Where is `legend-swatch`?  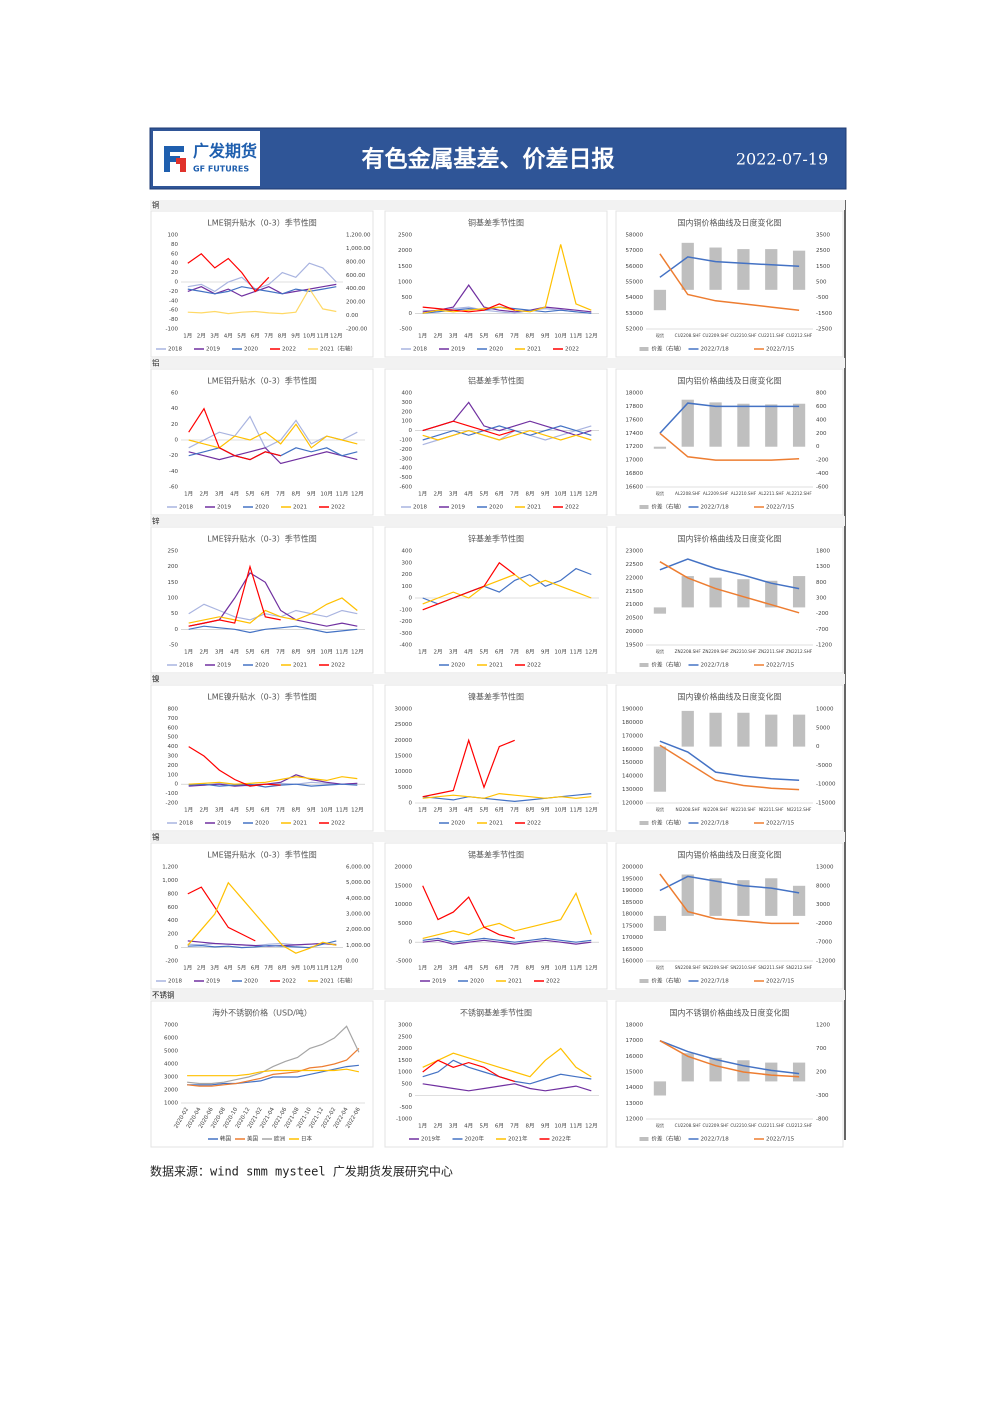 legend-swatch is located at coordinates (644, 507).